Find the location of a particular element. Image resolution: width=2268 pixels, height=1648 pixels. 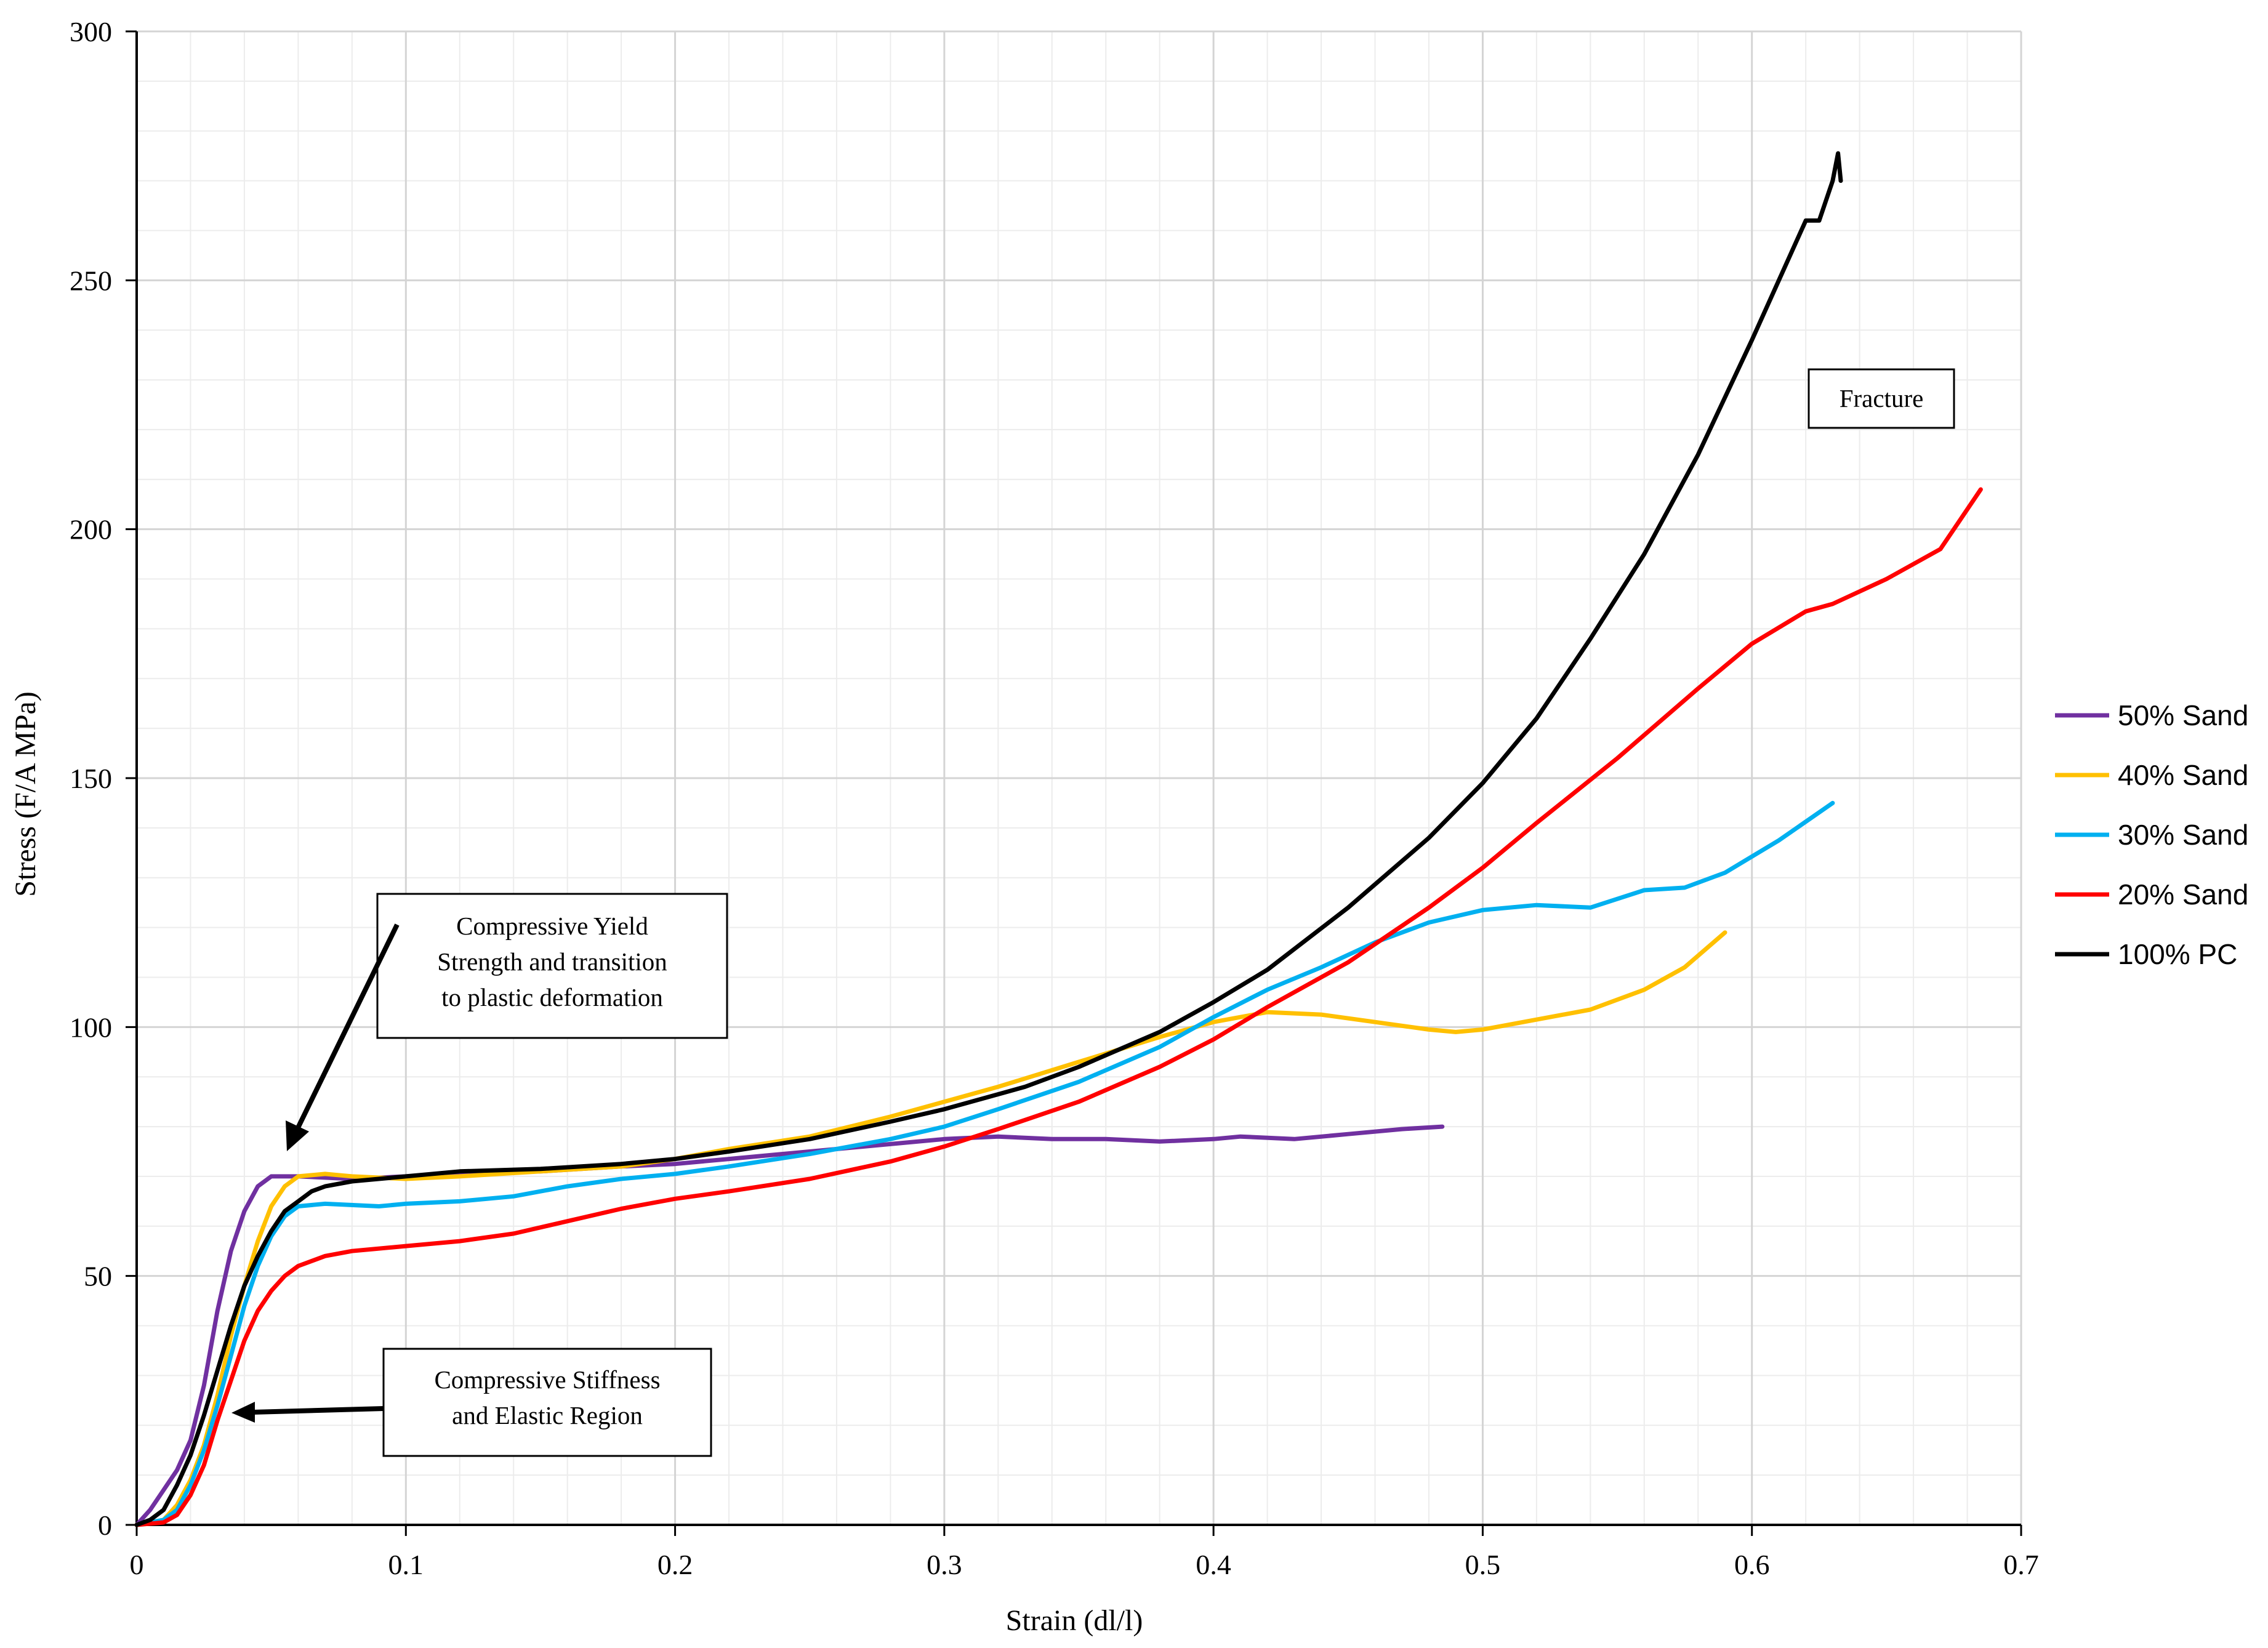

x-tick-label: 0.5 is located at coordinates (1483, 1564).